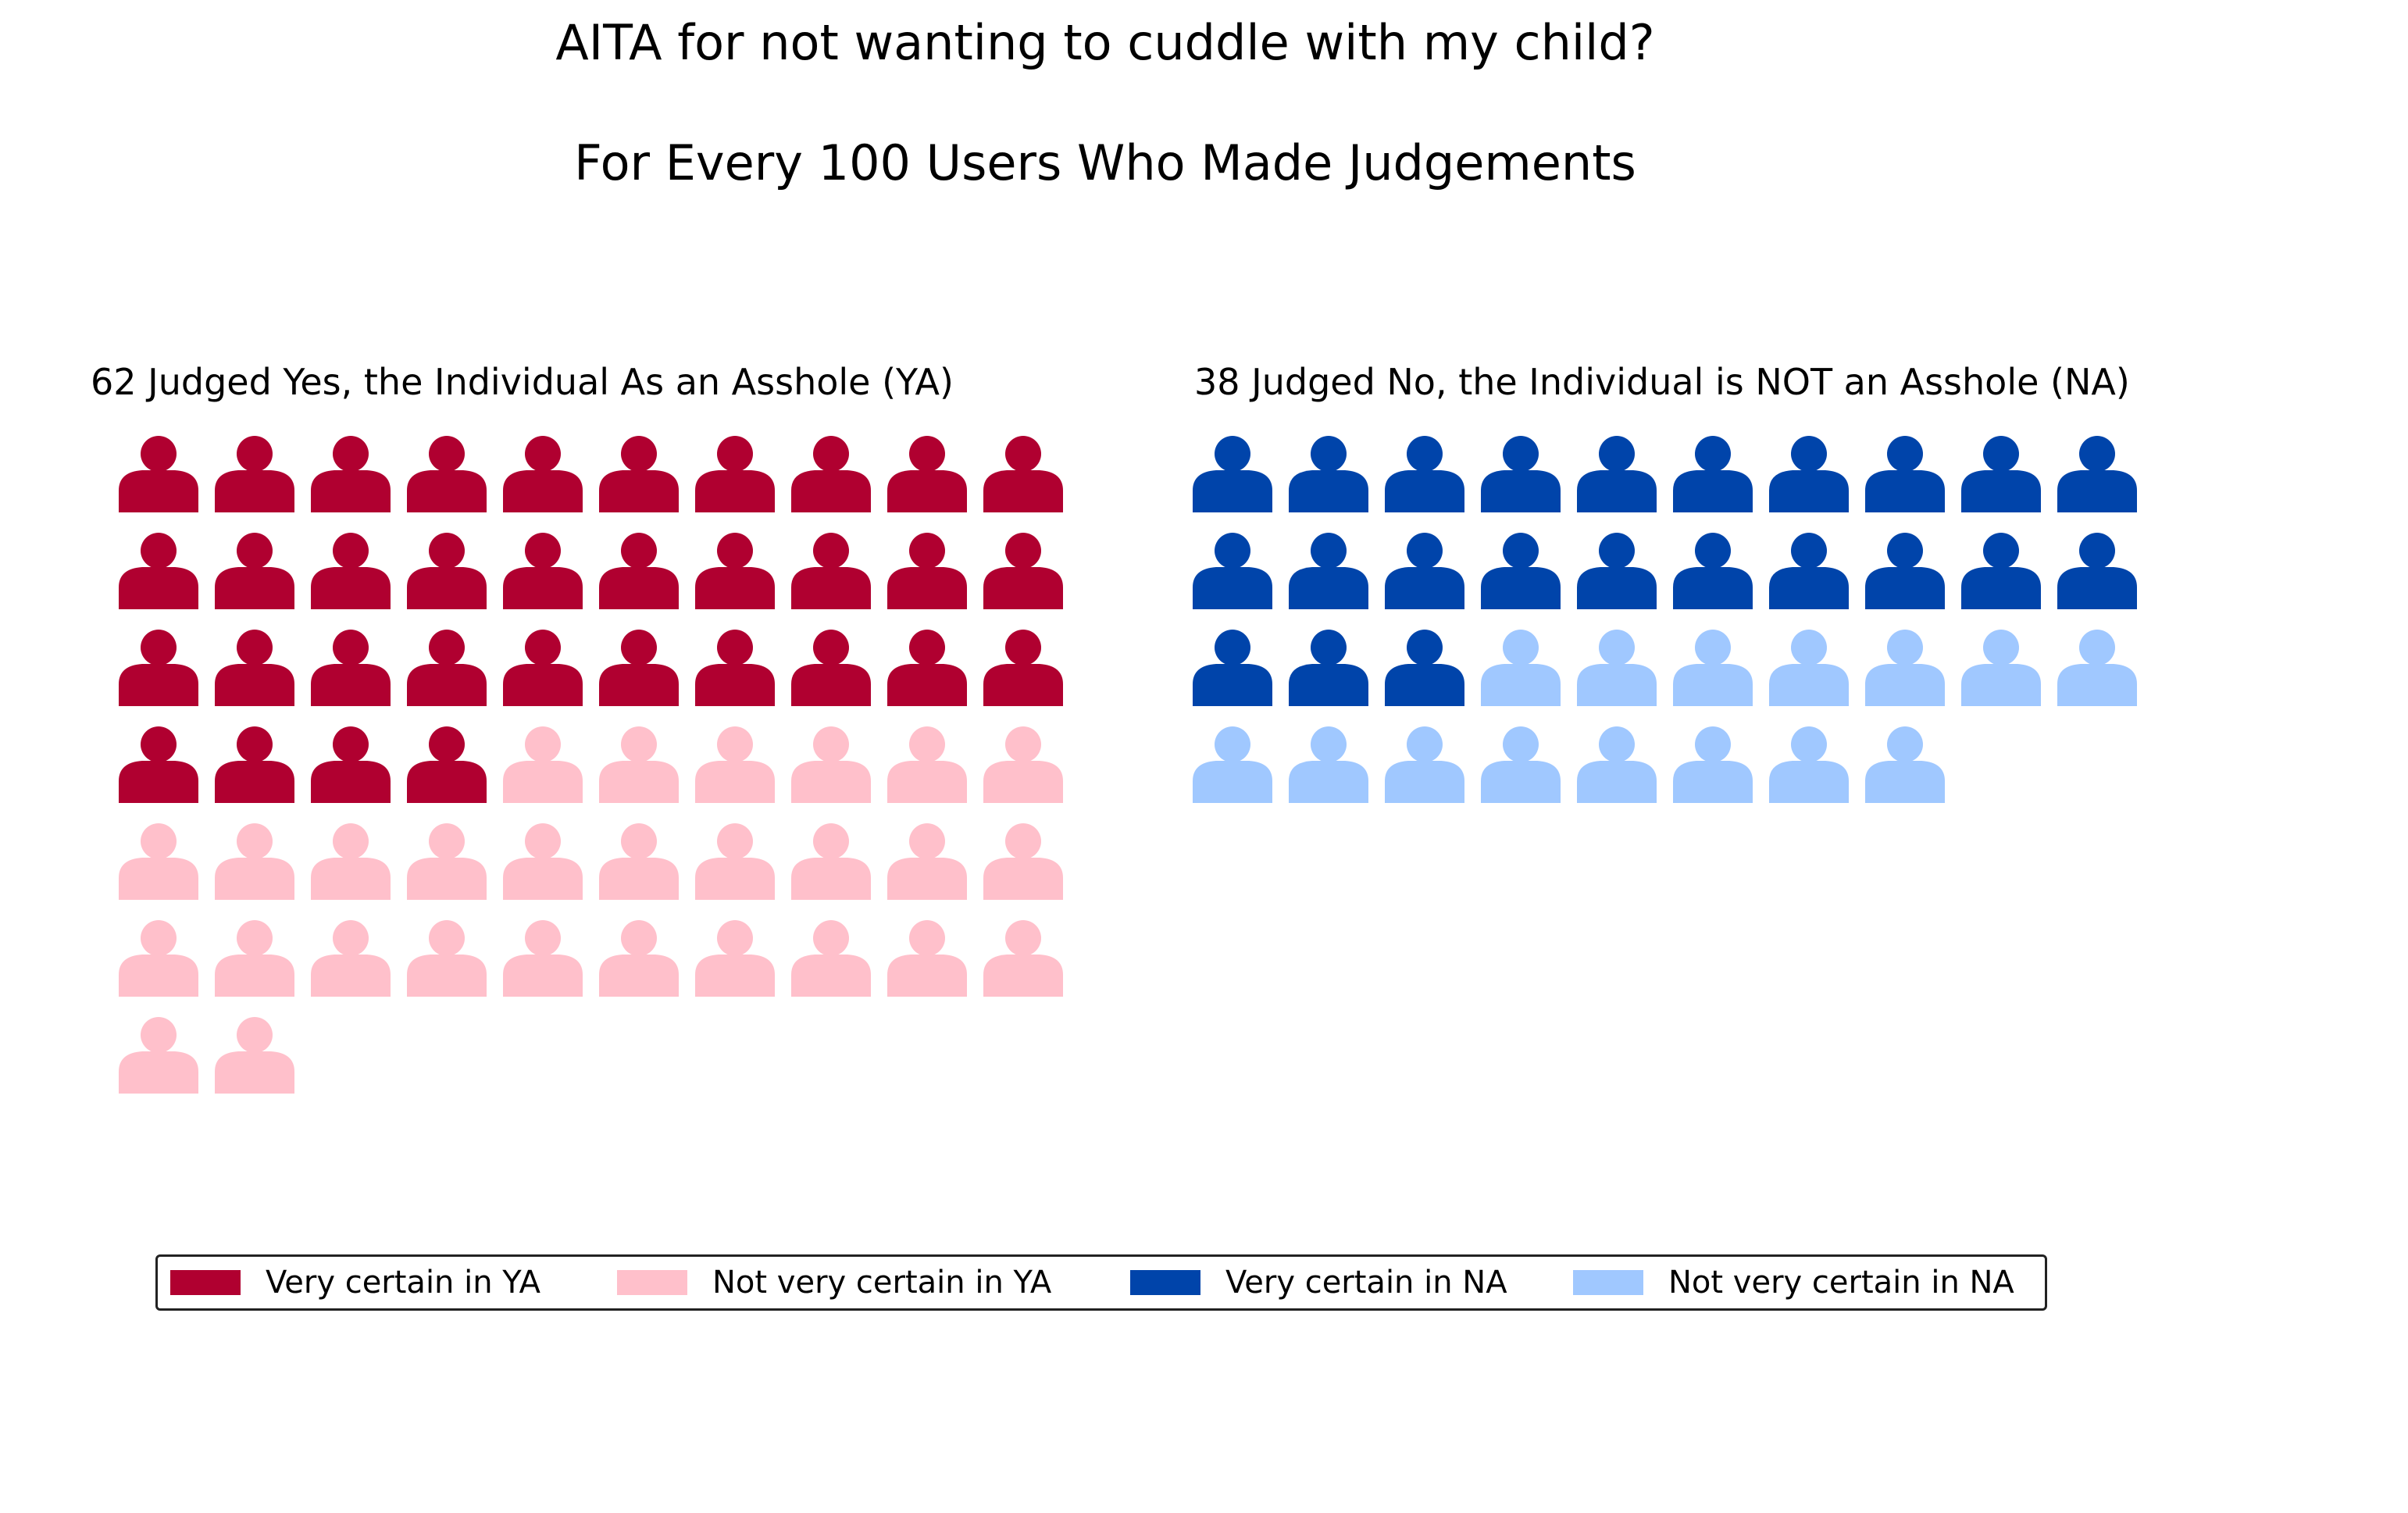 Image resolution: width=2408 pixels, height=1513 pixels. I want to click on legend-item-not-very-certain-ya: Not very certain in YA, so click(834, 1282).